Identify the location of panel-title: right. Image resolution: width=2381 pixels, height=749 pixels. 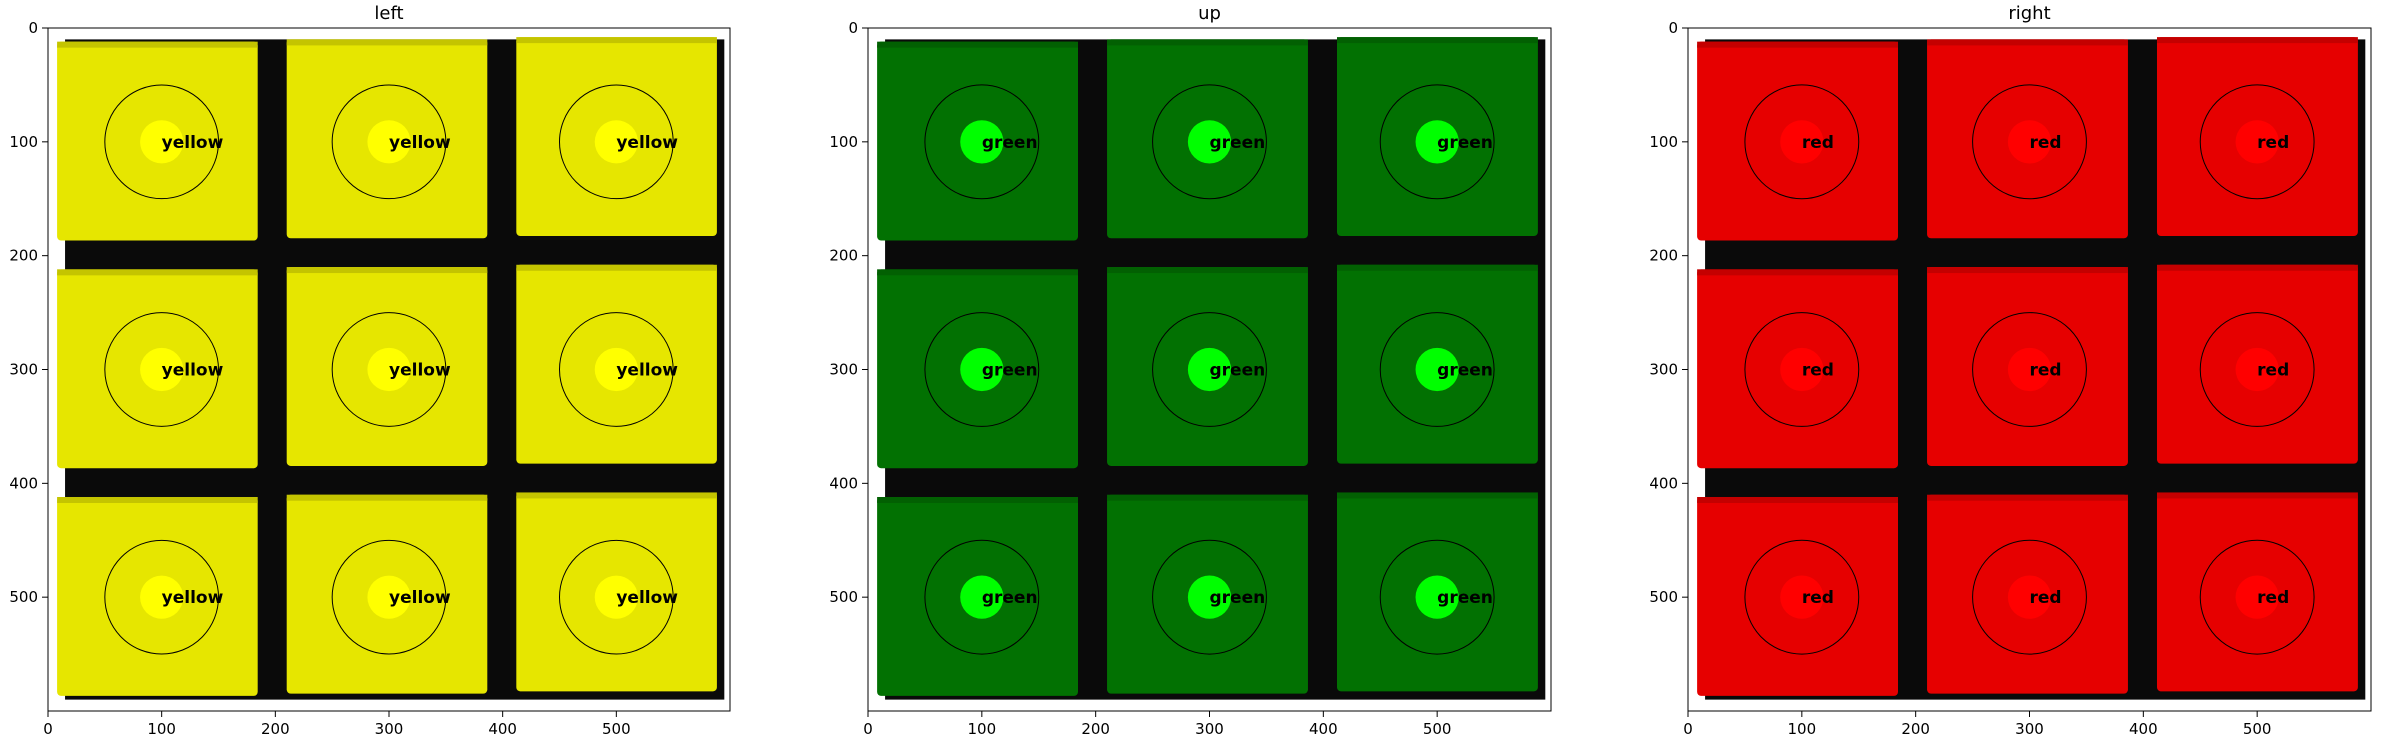
(2029, 13).